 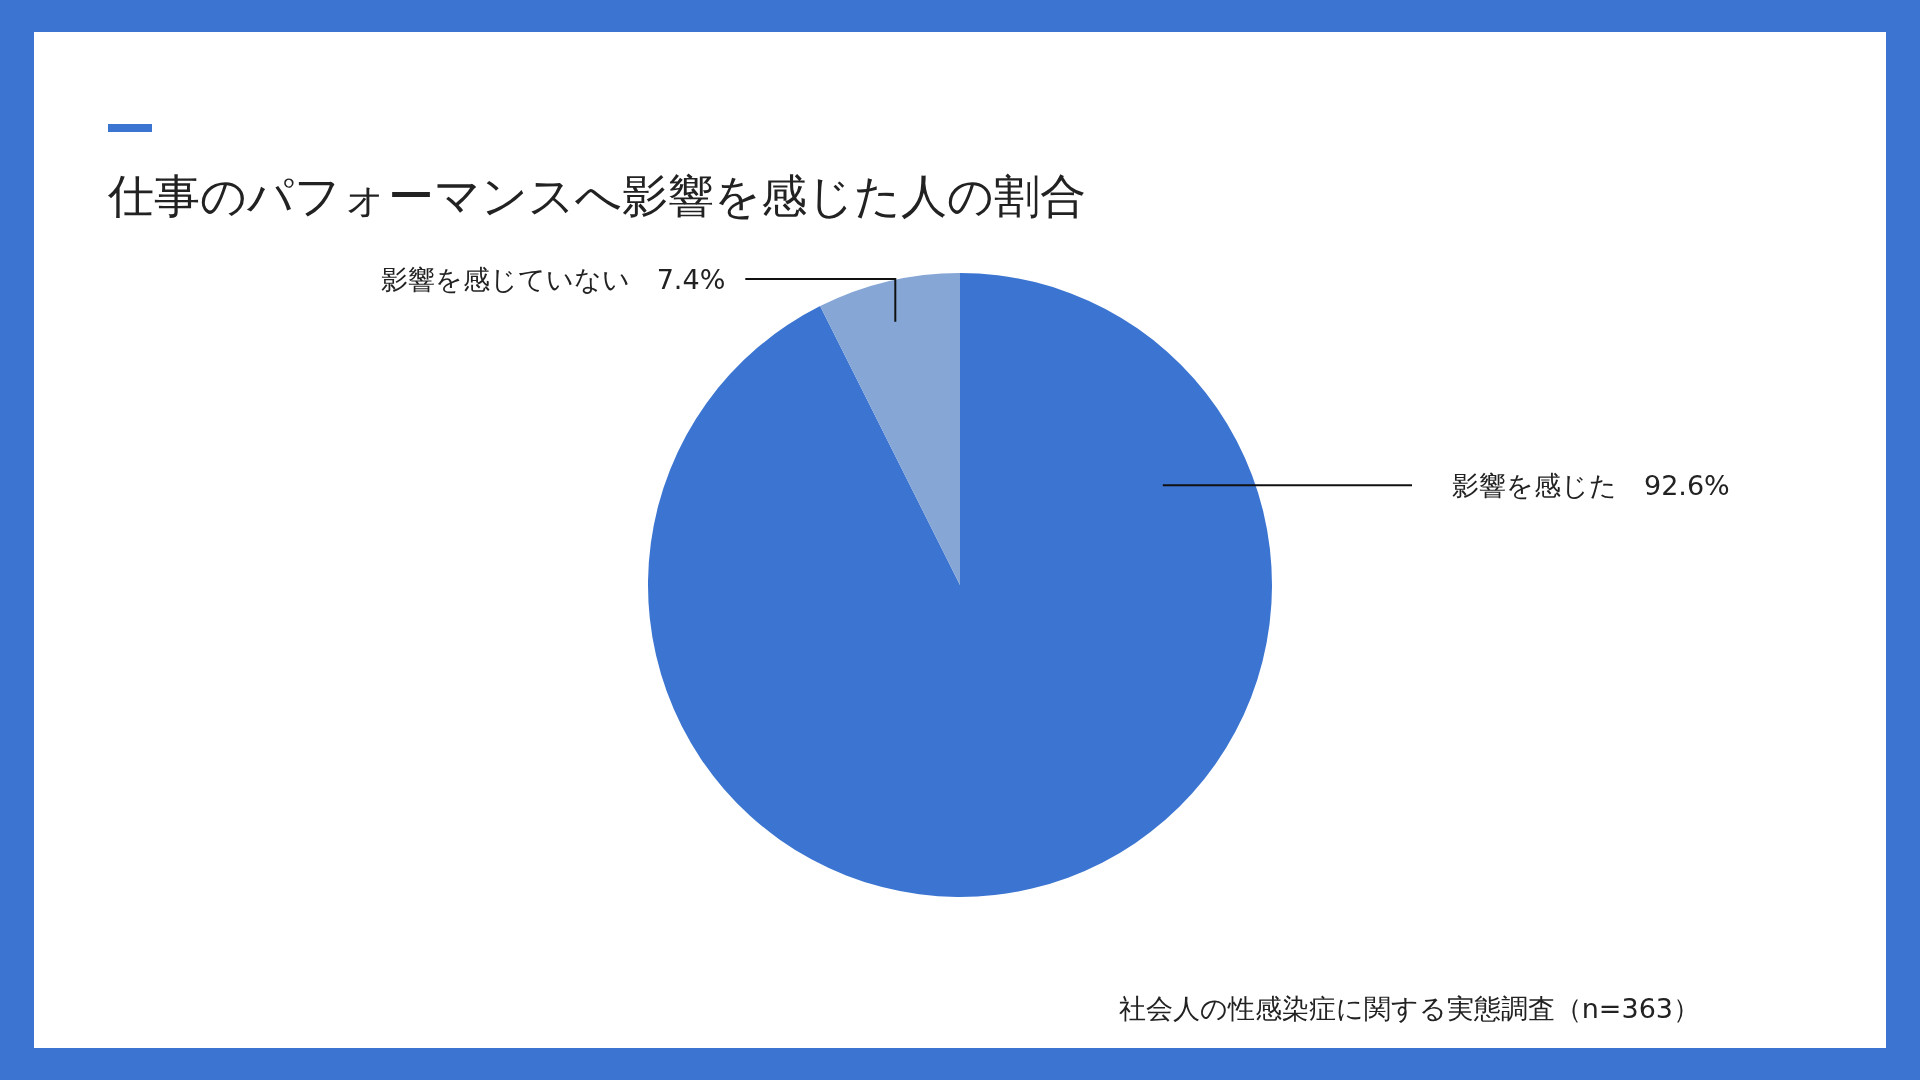 I want to click on text: 社会人の性感染症に関する実態調査（n=363）, so click(x=1409, y=1008).